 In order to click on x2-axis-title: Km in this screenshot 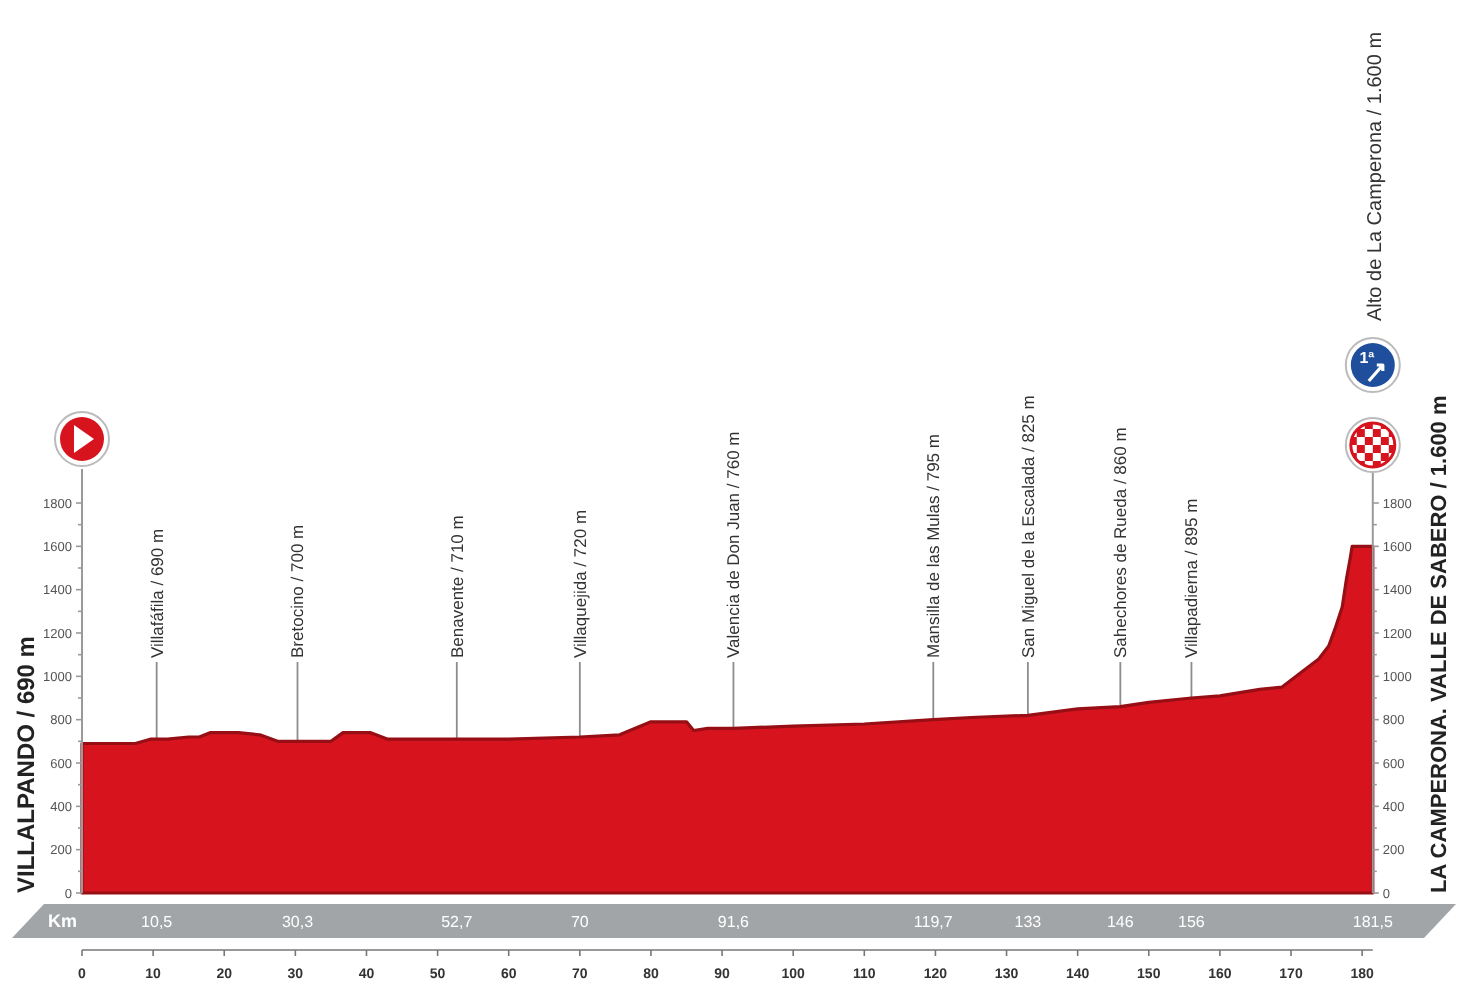, I will do `click(63, 921)`.